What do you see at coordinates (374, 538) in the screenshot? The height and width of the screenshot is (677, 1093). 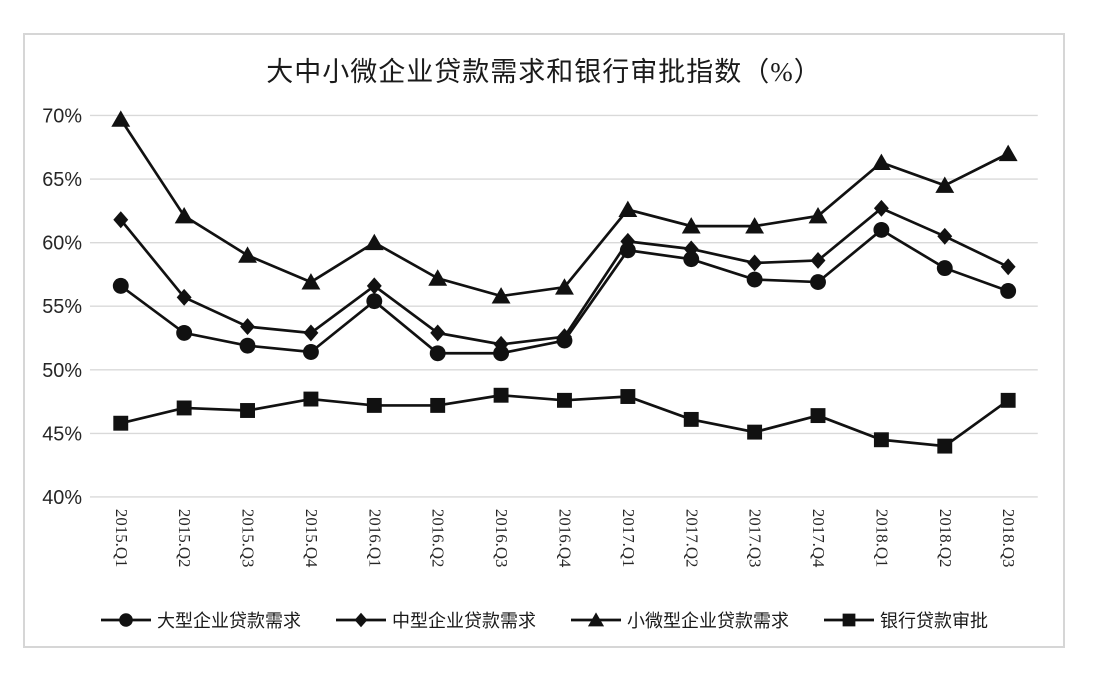 I see `x-tick-label: 2016.Q1` at bounding box center [374, 538].